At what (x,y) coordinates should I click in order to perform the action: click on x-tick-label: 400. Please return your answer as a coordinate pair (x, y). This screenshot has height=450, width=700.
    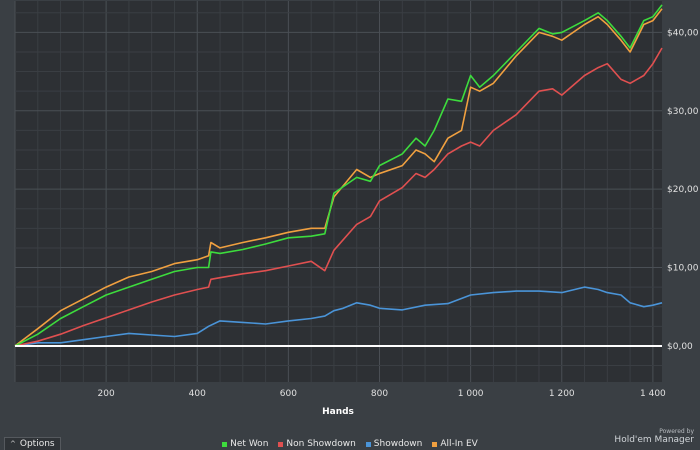
    Looking at the image, I should click on (197, 394).